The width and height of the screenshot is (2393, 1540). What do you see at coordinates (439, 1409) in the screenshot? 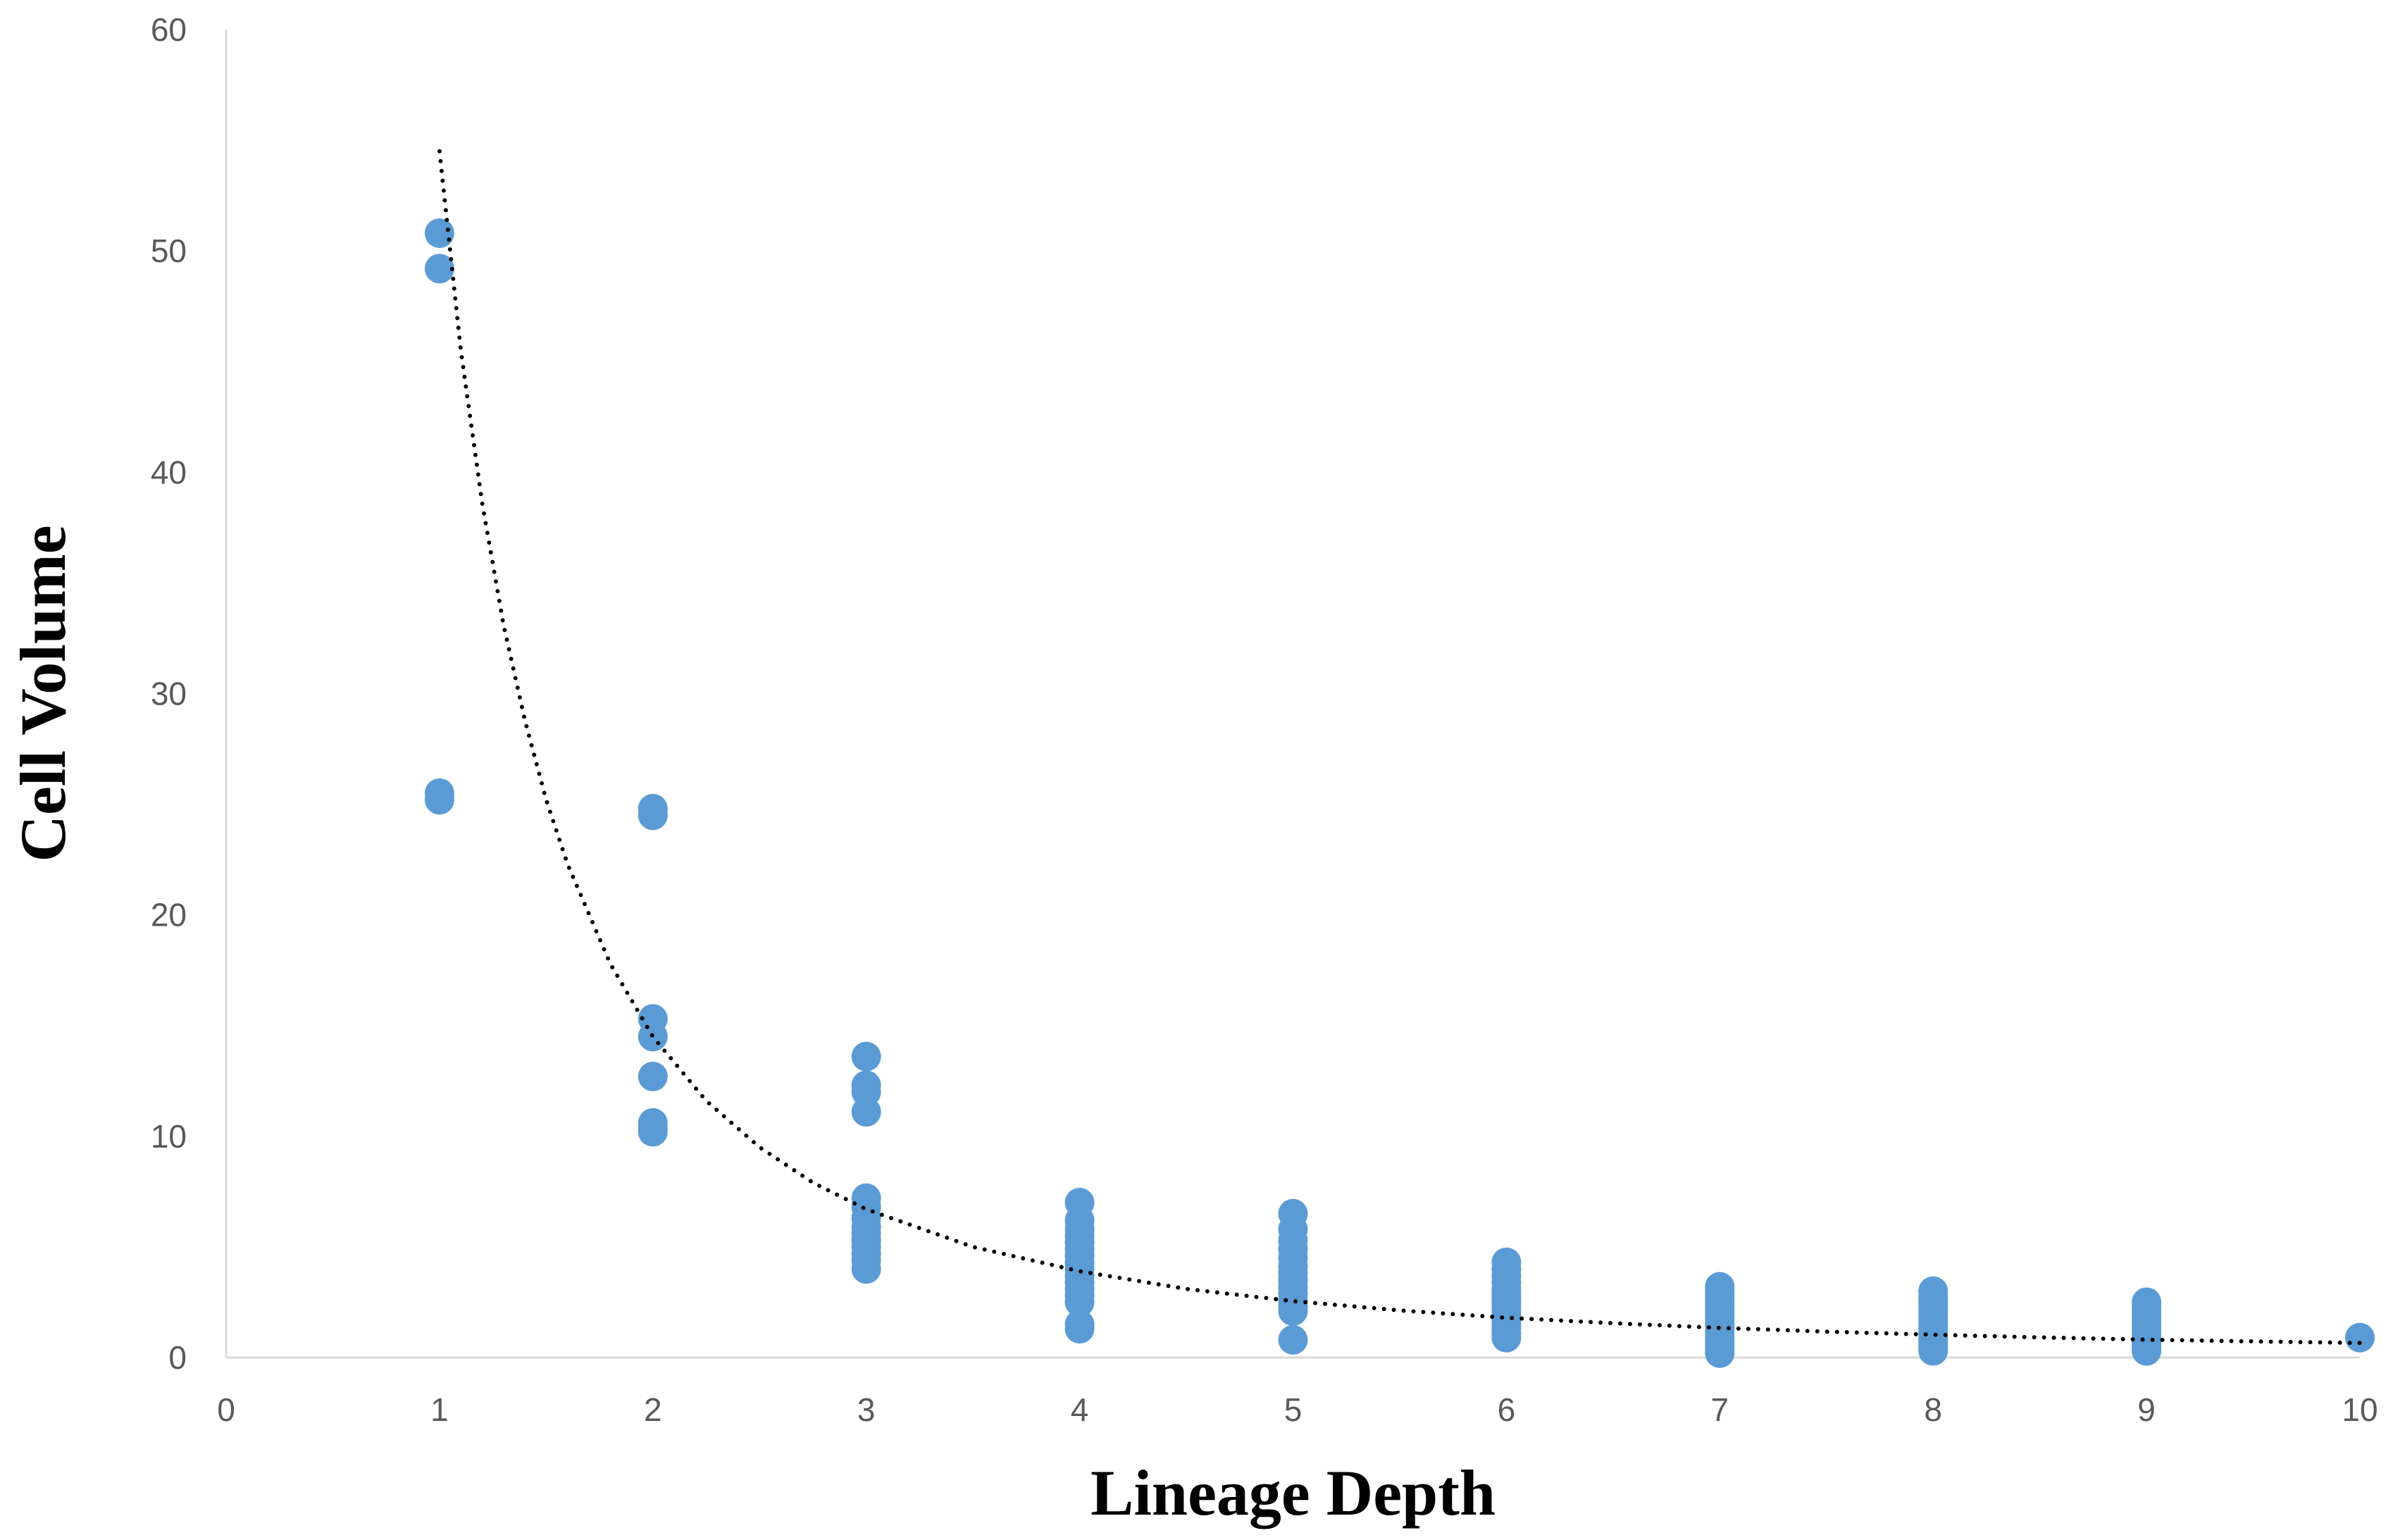
I see `x-tick-label: 1` at bounding box center [439, 1409].